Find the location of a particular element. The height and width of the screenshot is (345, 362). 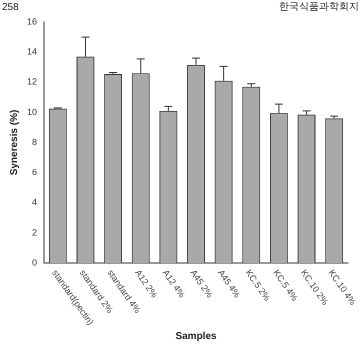

y-tick-label: 14 is located at coordinates (32, 51).